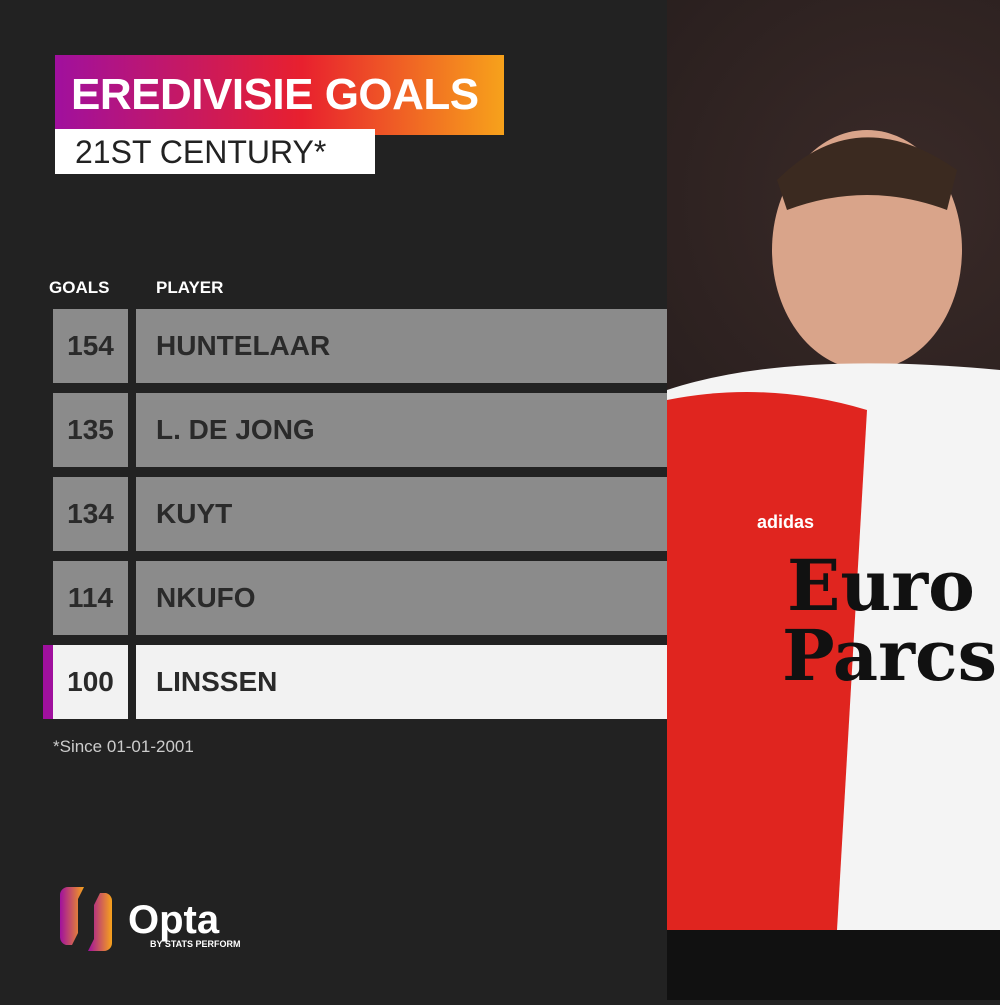 This screenshot has height=1005, width=1000. I want to click on opta-logo: Opta BY STATS PERFORM, so click(159, 922).